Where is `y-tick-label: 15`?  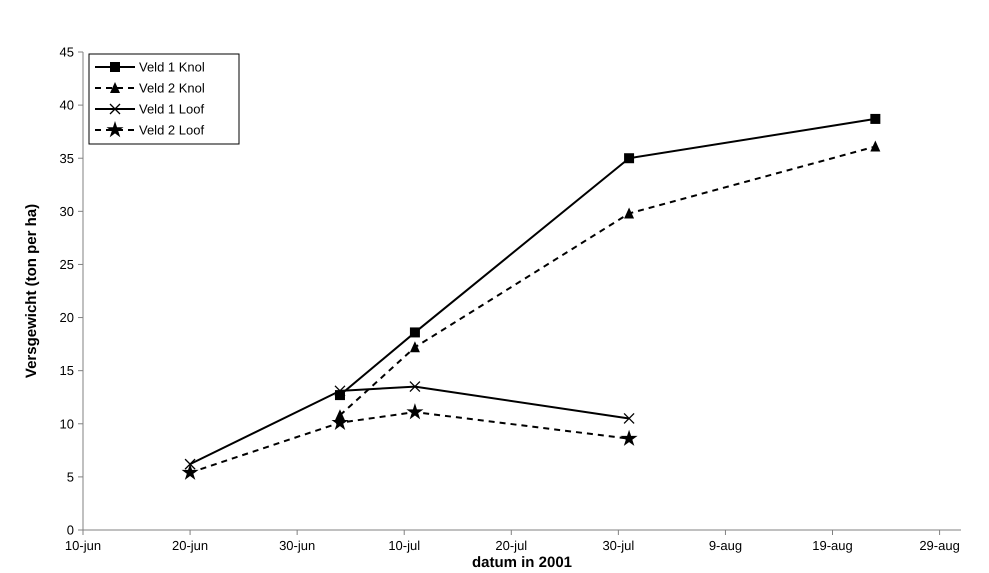 y-tick-label: 15 is located at coordinates (67, 370).